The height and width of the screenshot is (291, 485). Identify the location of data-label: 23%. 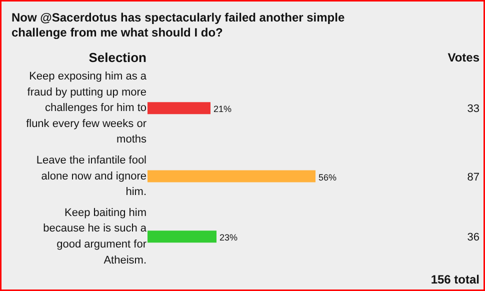
(229, 237).